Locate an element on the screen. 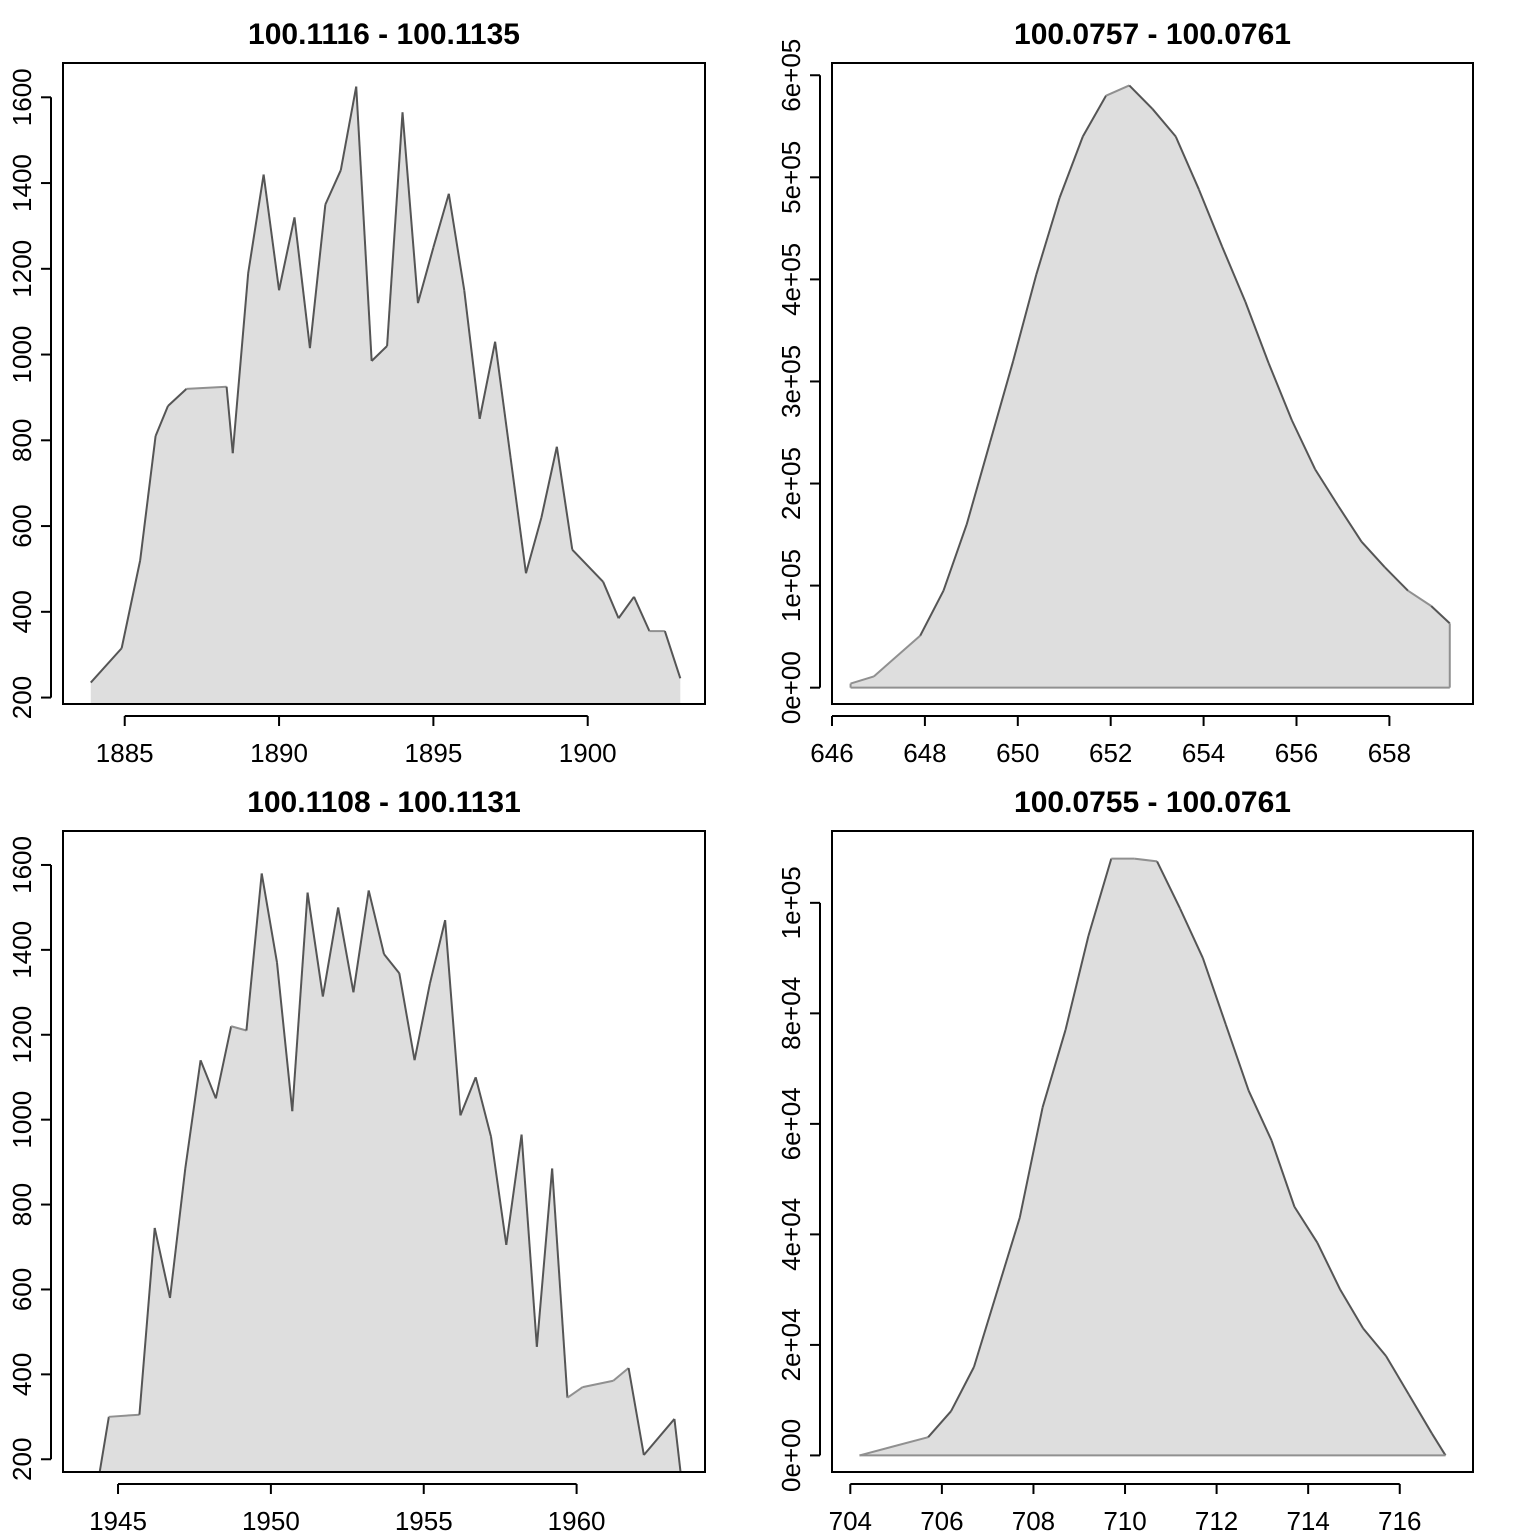 Image resolution: width=1536 pixels, height=1536 pixels. x-tick-label: 654 is located at coordinates (1203, 753).